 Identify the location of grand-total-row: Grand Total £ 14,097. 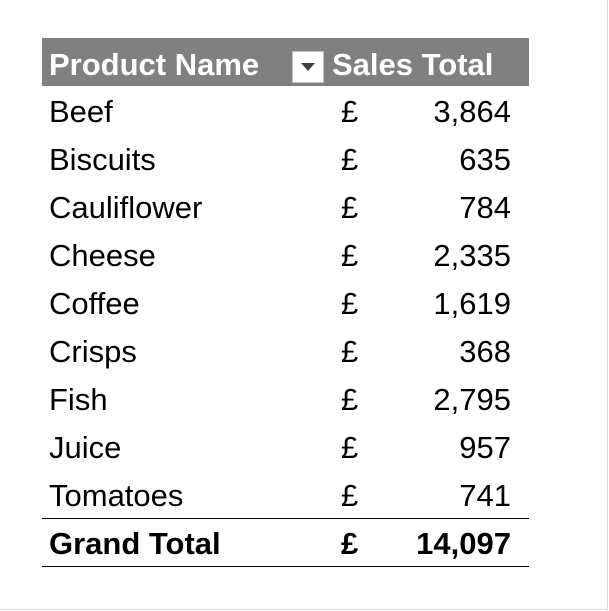
(285, 542).